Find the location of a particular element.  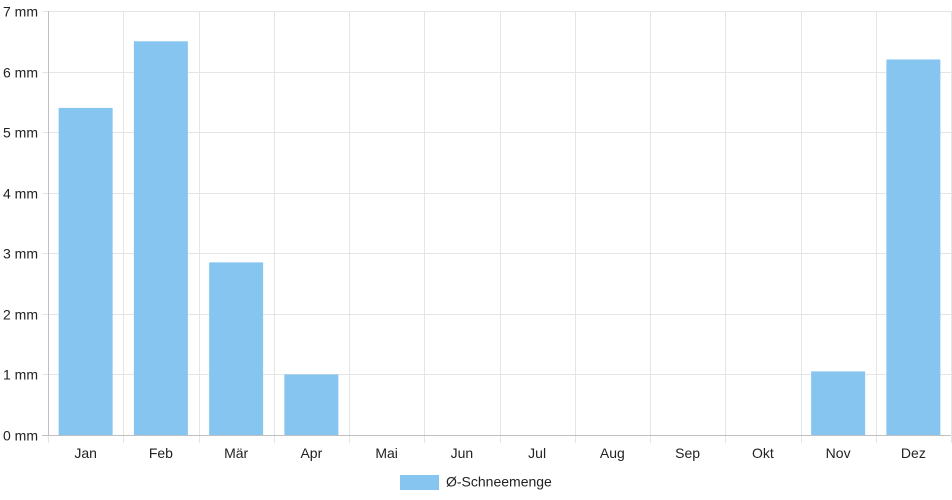

y-tick-label: 4 mm is located at coordinates (20, 194).